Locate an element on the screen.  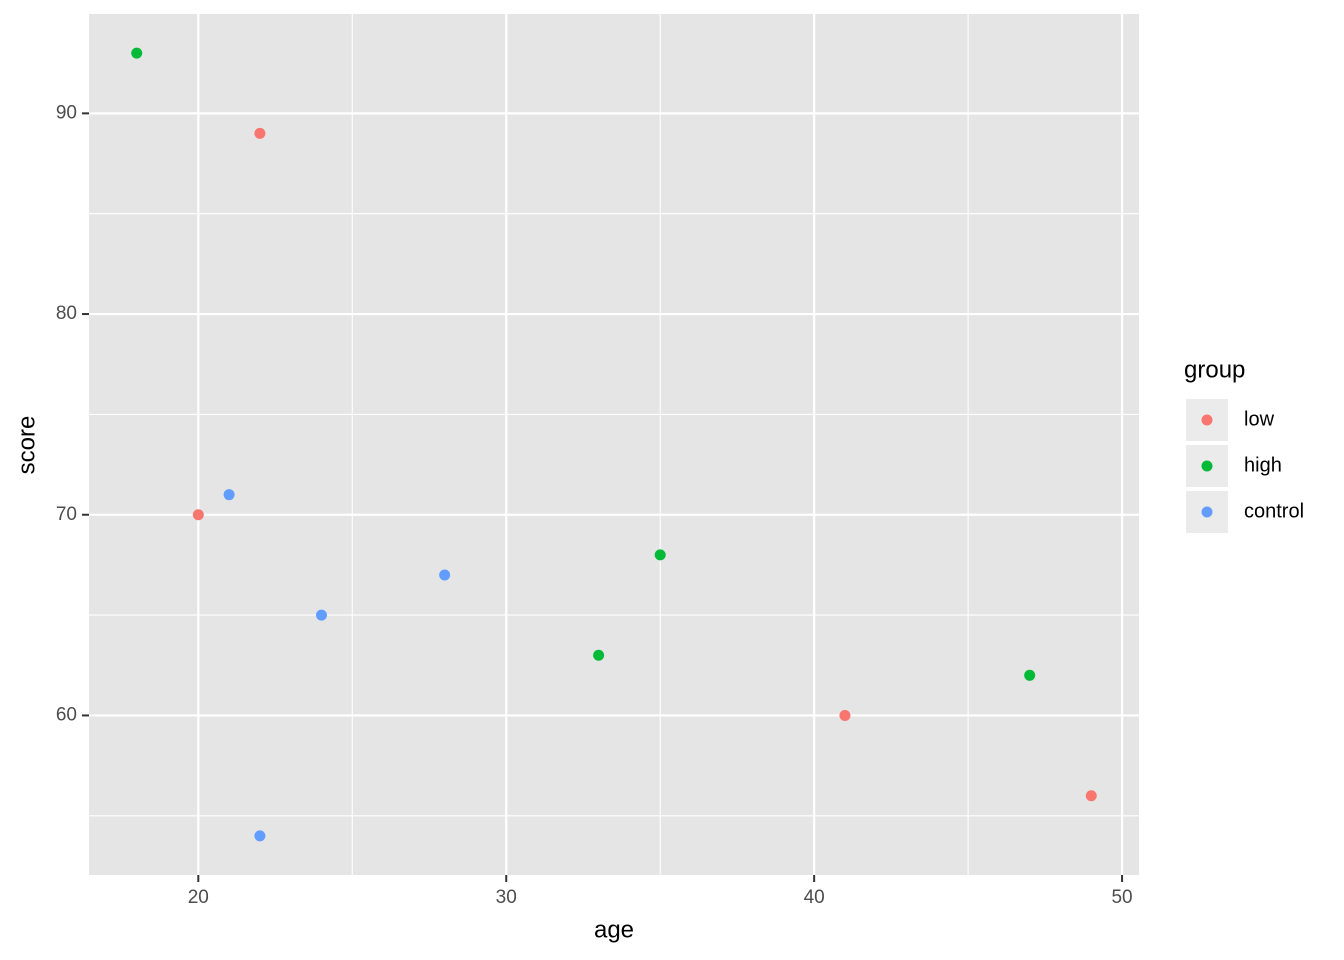
legend-title: group is located at coordinates (1214, 369).